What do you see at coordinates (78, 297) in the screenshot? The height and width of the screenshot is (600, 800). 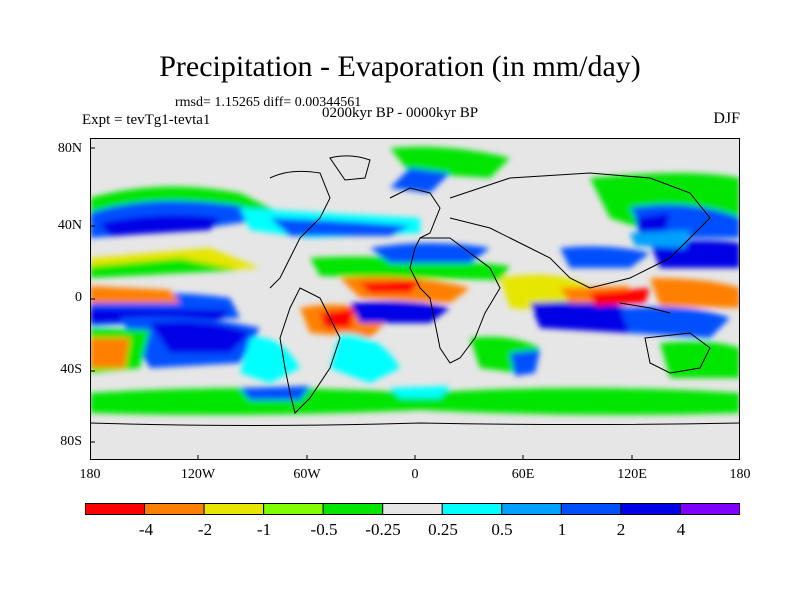 I see `lat-label-0: 0` at bounding box center [78, 297].